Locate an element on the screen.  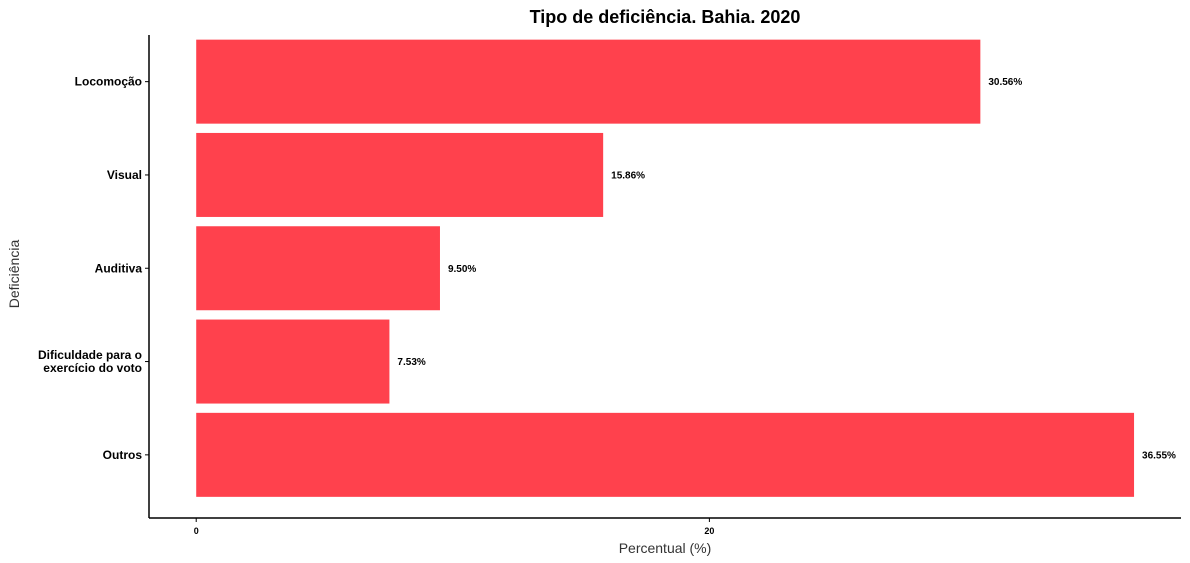
data-label-2: 15.86% is located at coordinates (628, 175).